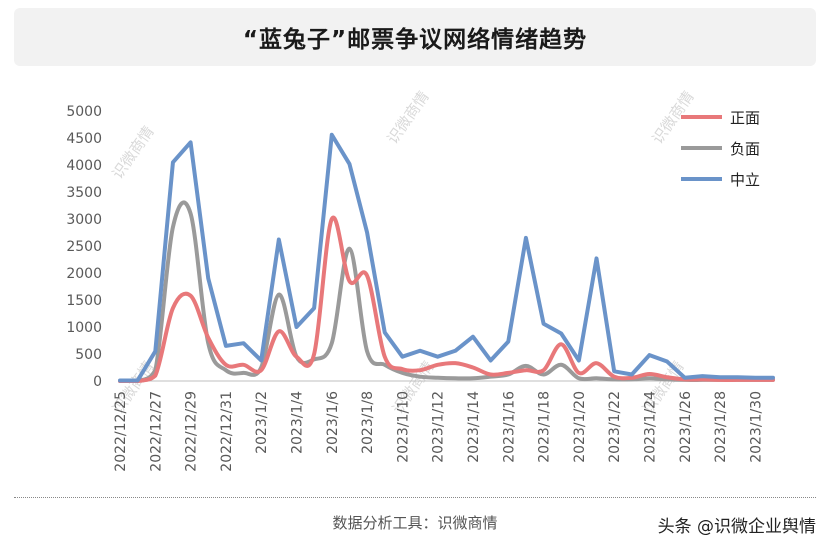 This screenshot has width=830, height=551. What do you see at coordinates (84, 112) in the screenshot?
I see `y-tick-label: 5000` at bounding box center [84, 112].